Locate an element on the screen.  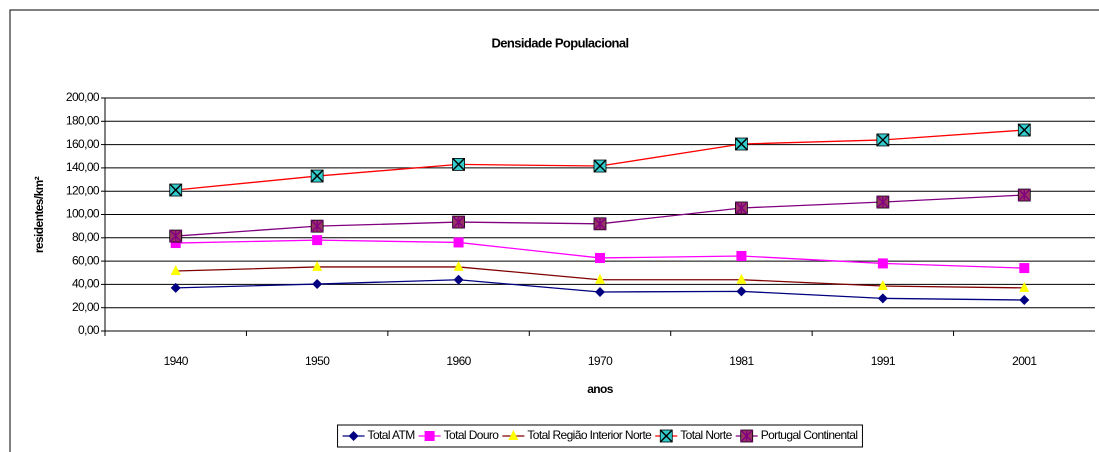
y-tick-label: 180,00 is located at coordinates (83, 120).